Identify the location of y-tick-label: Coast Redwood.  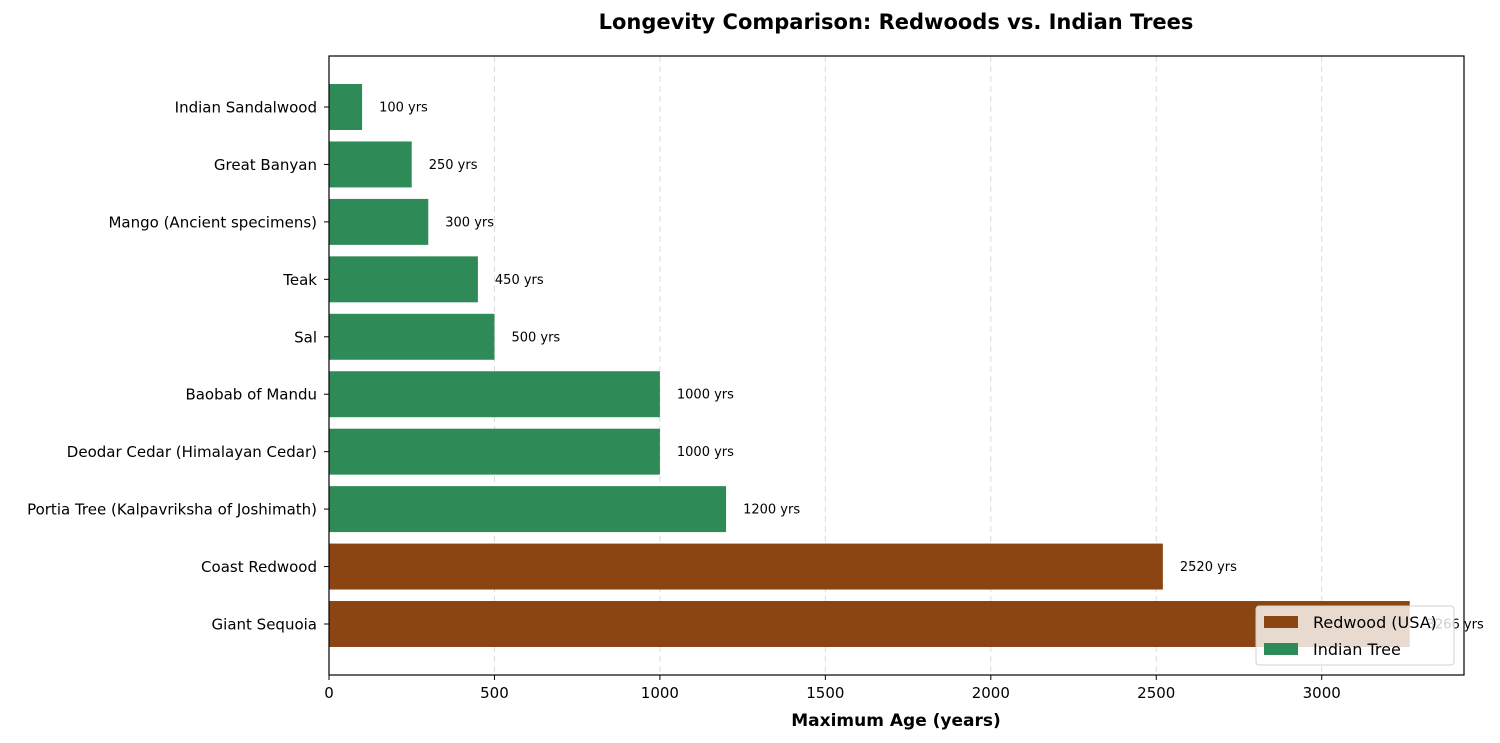
(259, 567).